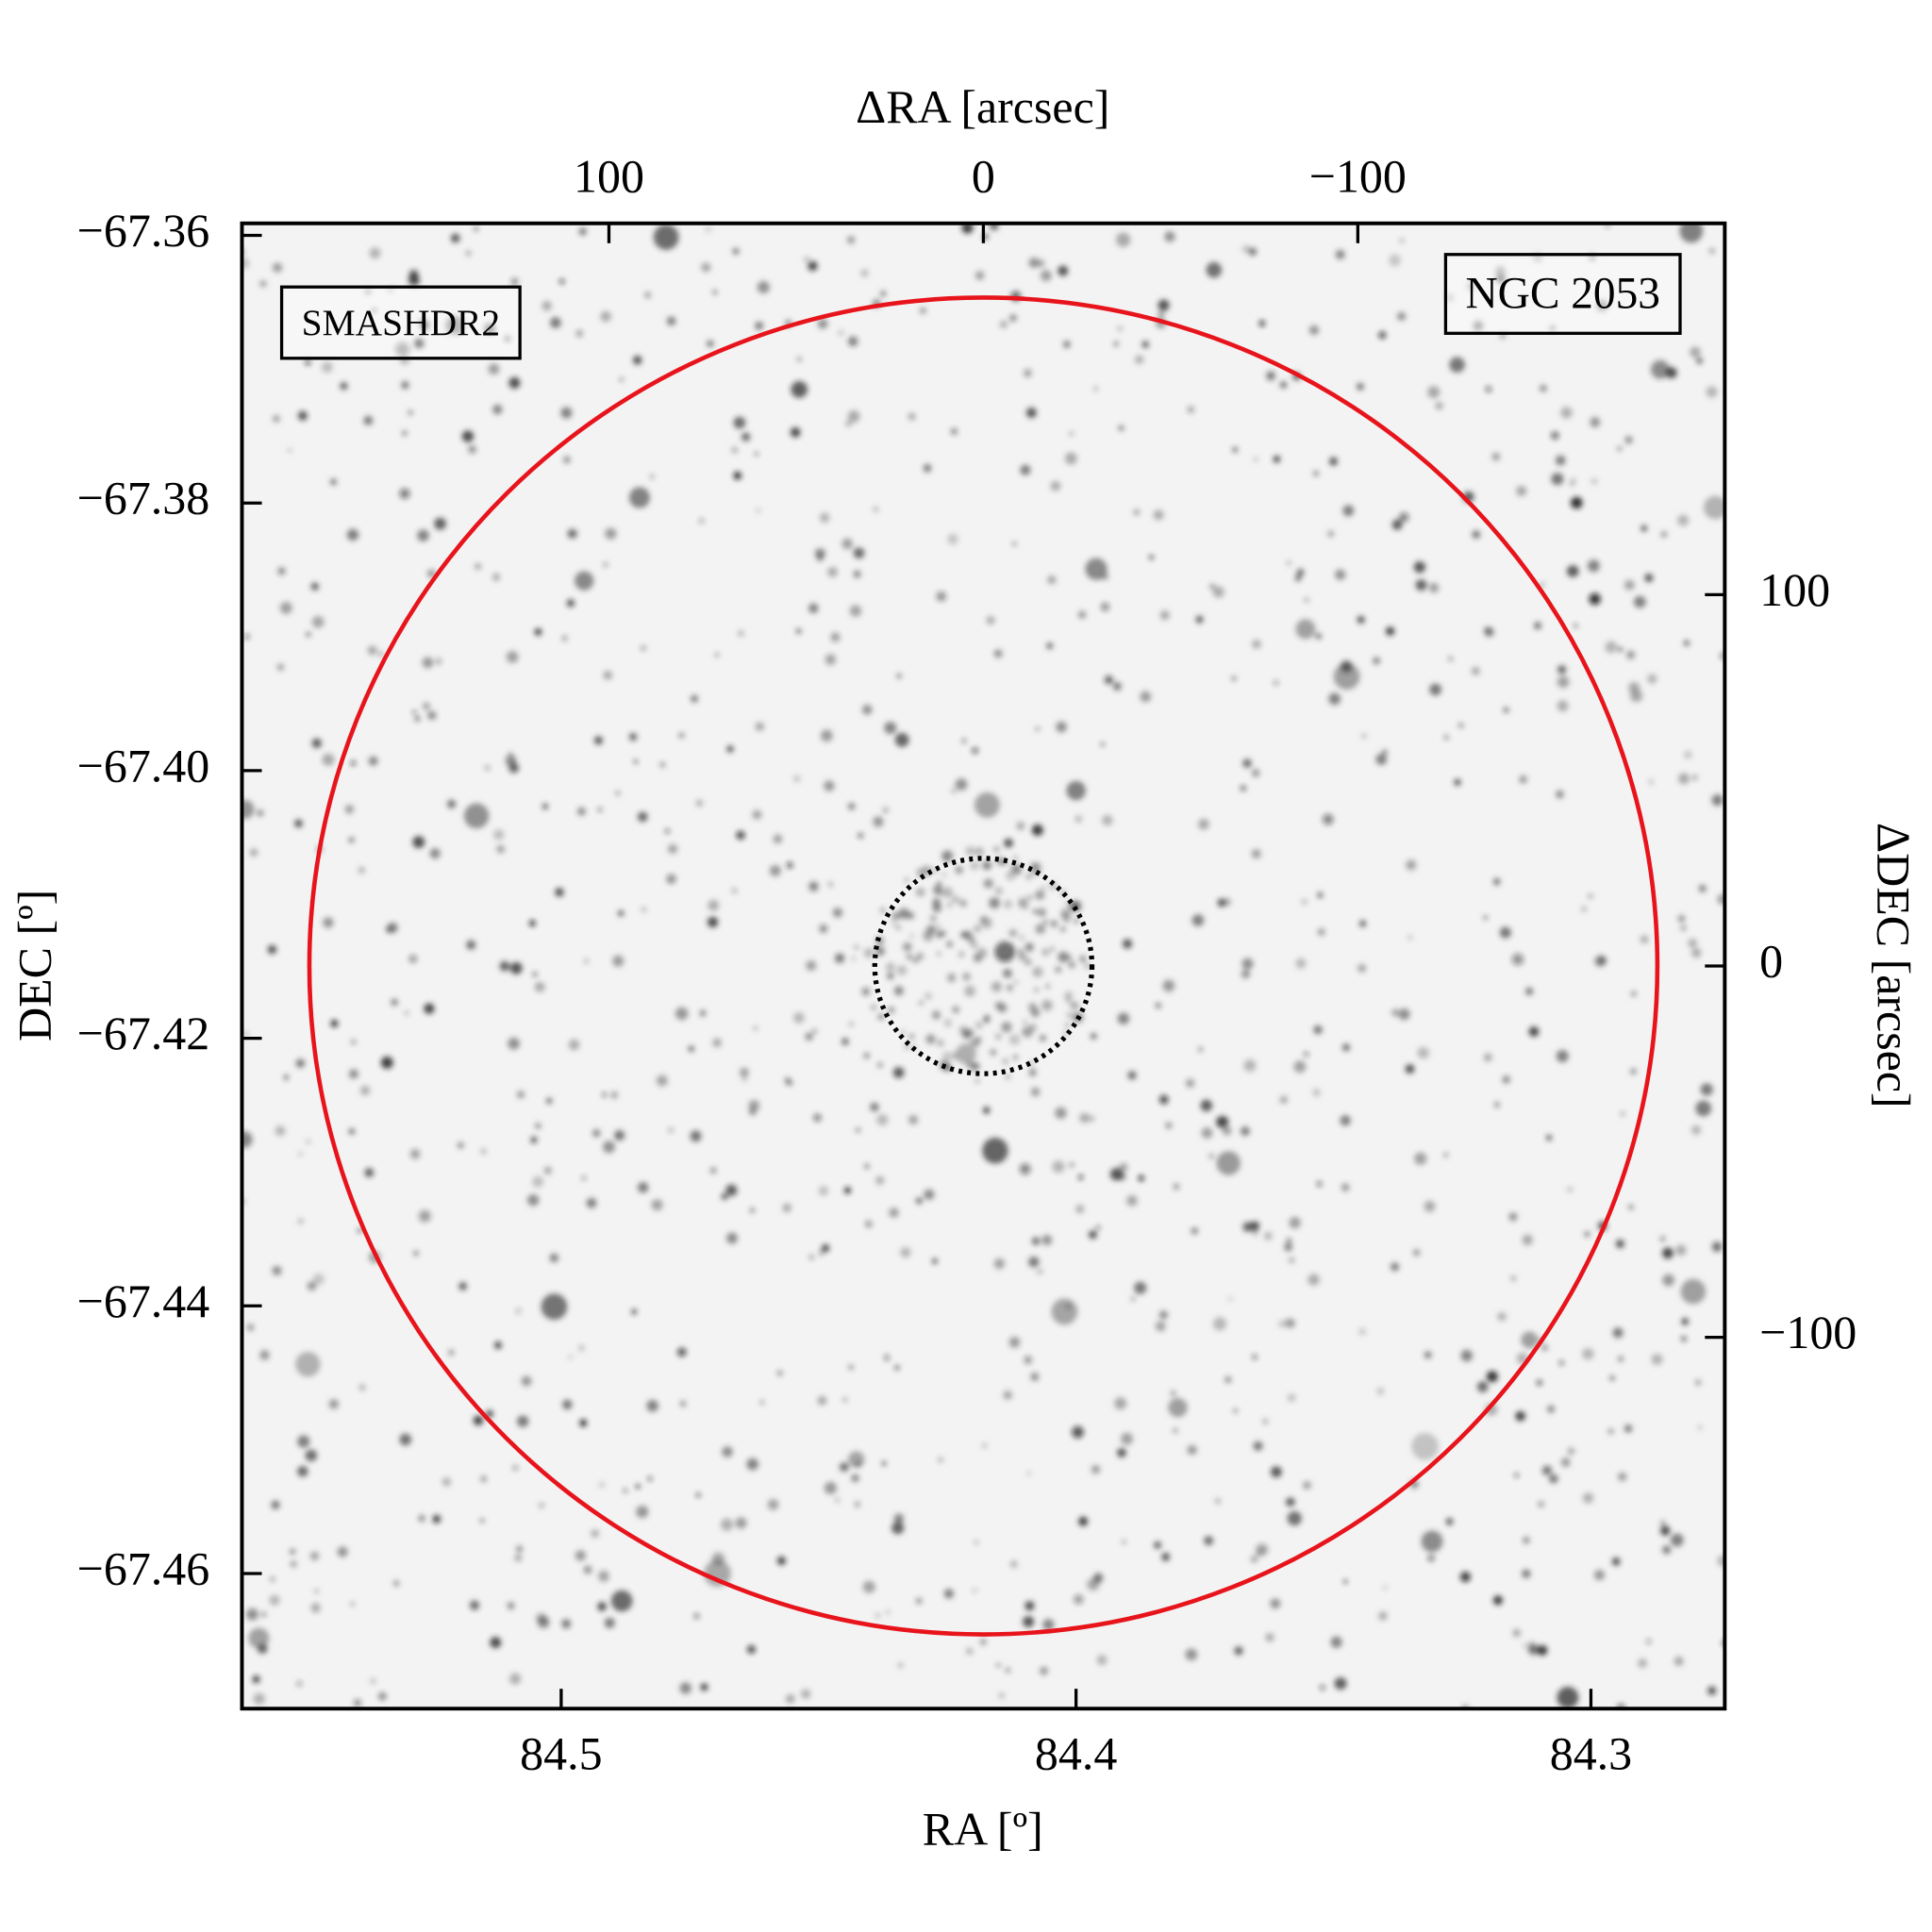 The height and width of the screenshot is (1932, 1932). What do you see at coordinates (144, 1033) in the screenshot?
I see `y-tick-label: −67.42` at bounding box center [144, 1033].